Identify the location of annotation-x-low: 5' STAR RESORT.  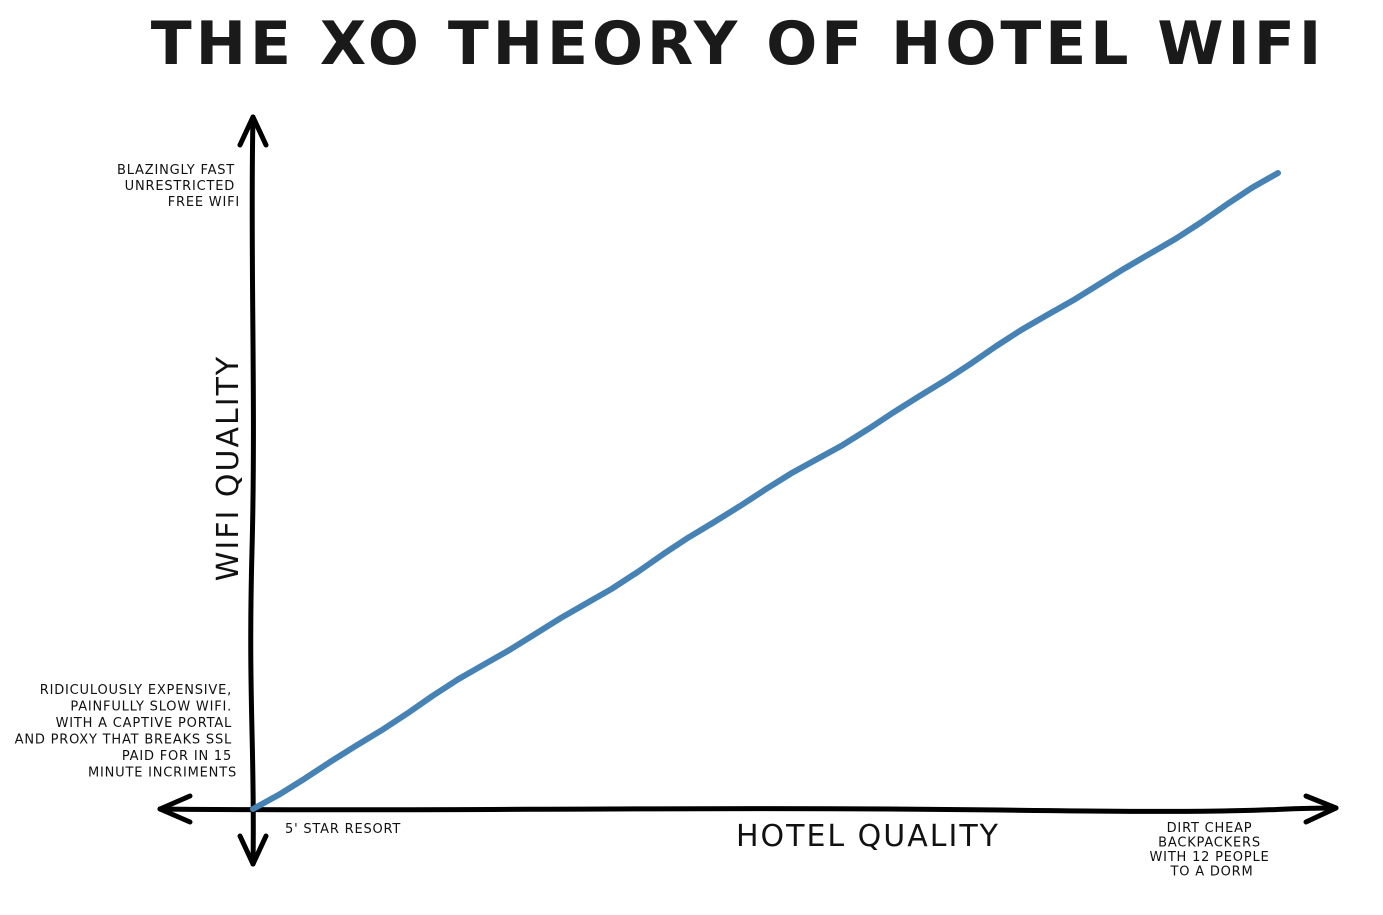
(343, 829).